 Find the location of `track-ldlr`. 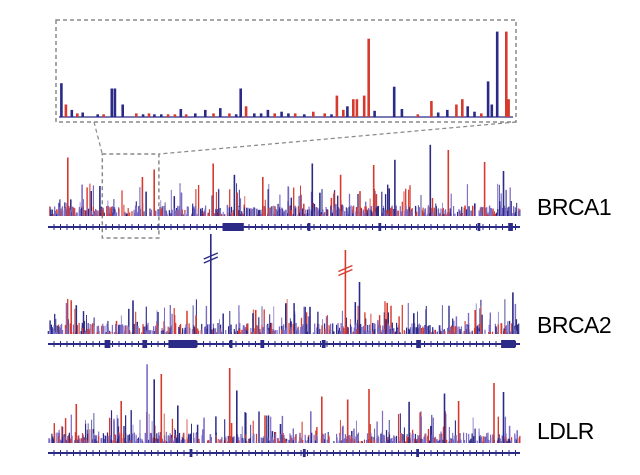

track-ldlr is located at coordinates (284, 410).